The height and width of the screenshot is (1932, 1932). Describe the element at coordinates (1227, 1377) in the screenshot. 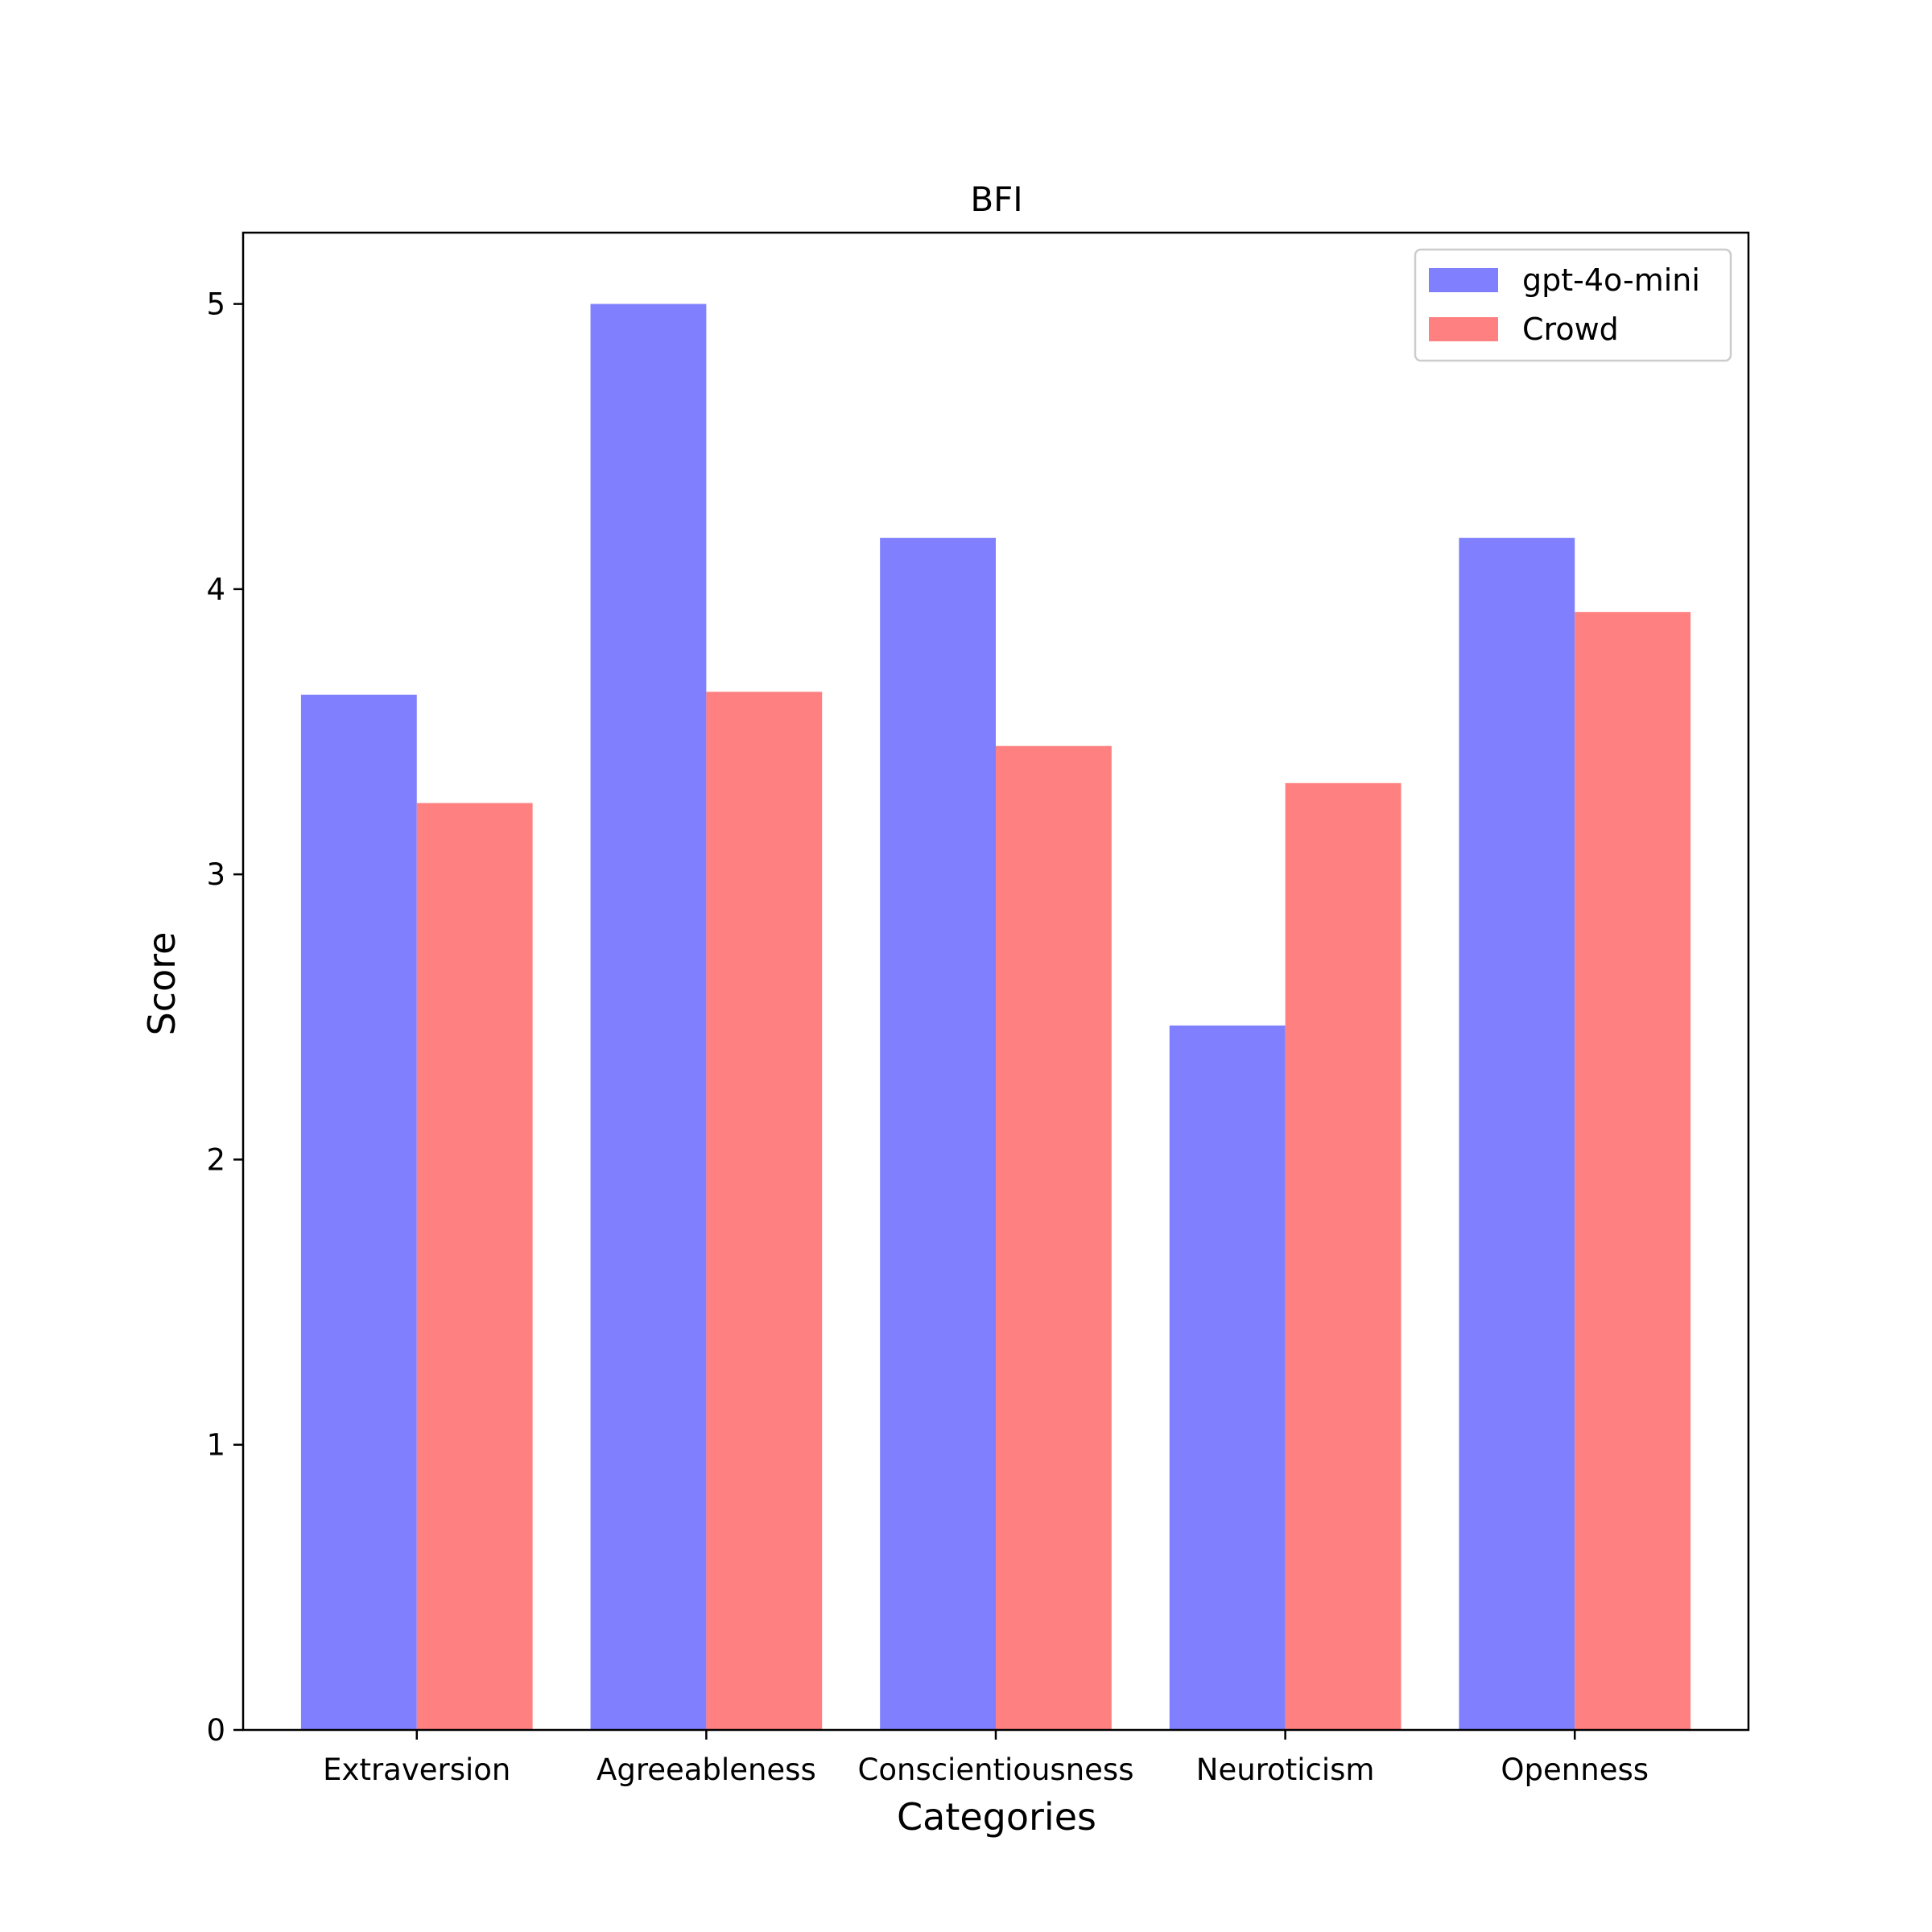

I see `bar-gpt-4o-mini-neuroticism` at that location.